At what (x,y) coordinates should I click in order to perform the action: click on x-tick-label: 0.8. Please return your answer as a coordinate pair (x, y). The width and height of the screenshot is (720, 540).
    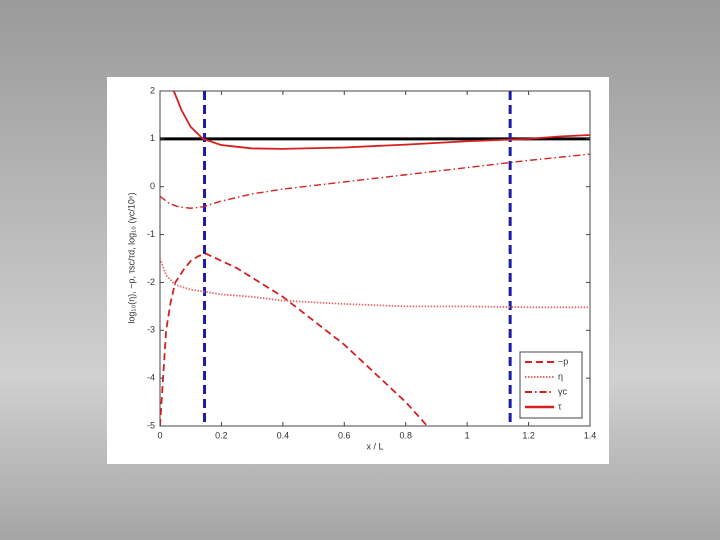
    Looking at the image, I should click on (405, 435).